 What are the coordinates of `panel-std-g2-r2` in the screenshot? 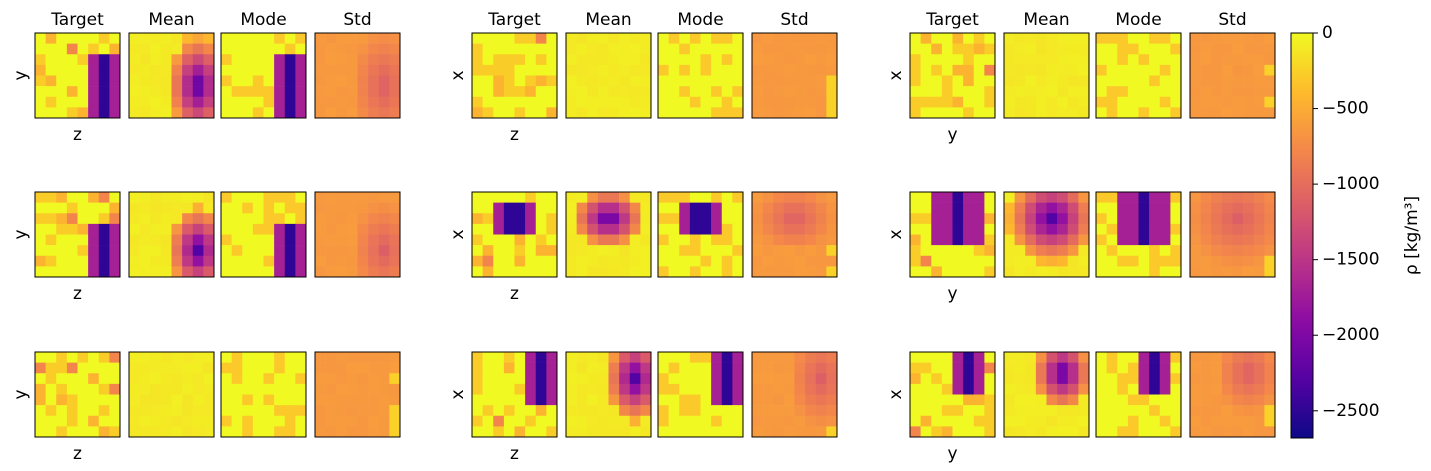 It's located at (1232, 394).